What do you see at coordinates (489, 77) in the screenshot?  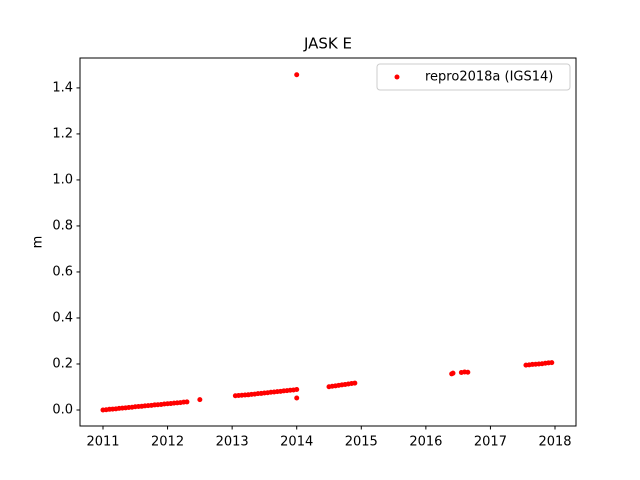 I see `legend-label: repro2018a (IGS14)` at bounding box center [489, 77].